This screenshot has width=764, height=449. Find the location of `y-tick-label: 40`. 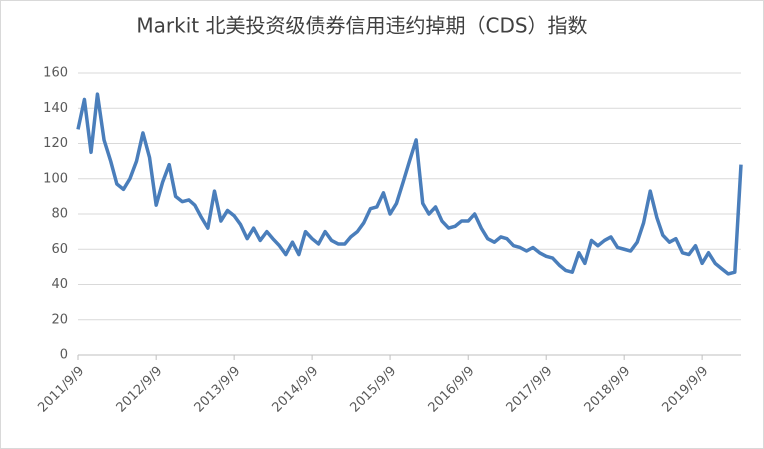

y-tick-label: 40 is located at coordinates (59, 284).